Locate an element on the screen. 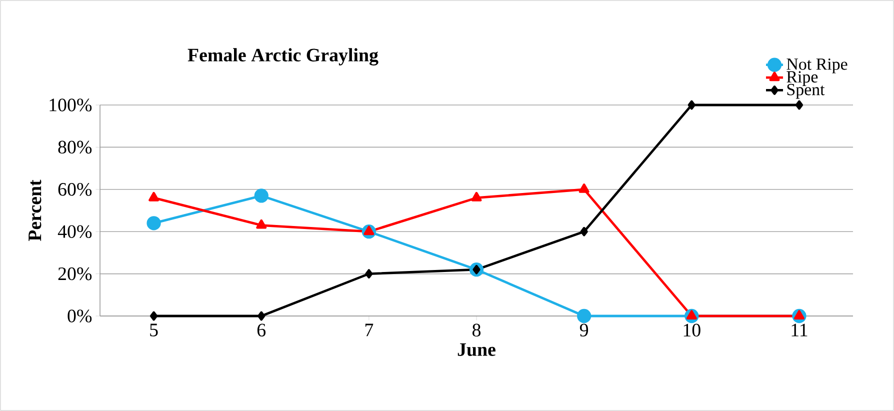 The image size is (894, 411). y-tick-label: 20% is located at coordinates (75, 273).